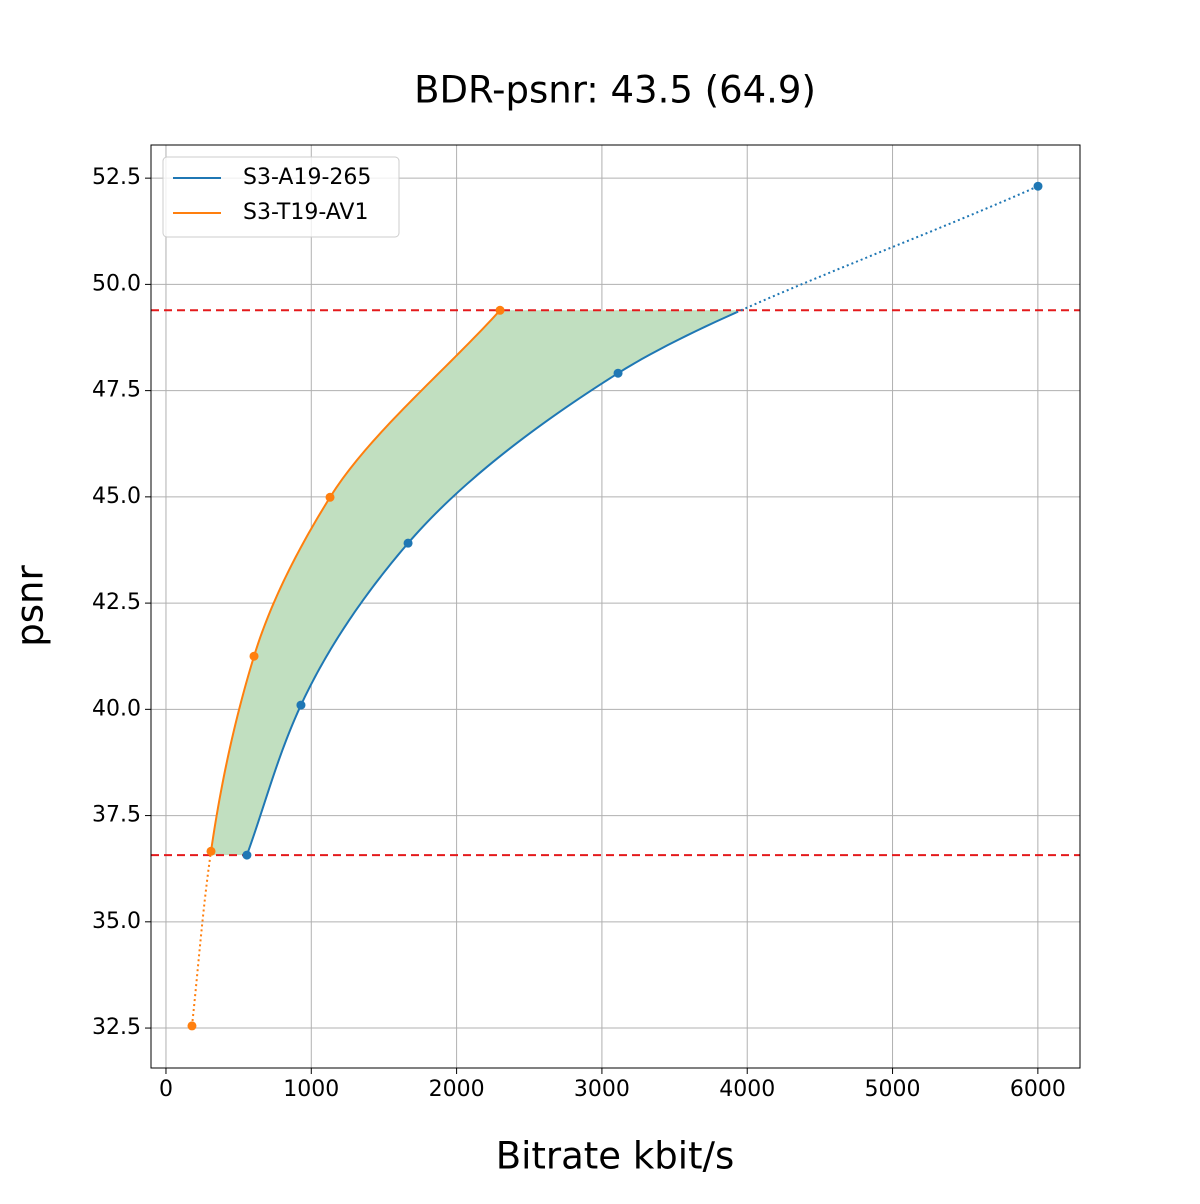 The height and width of the screenshot is (1204, 1200). Describe the element at coordinates (166, 1089) in the screenshot. I see `x-tick-label: 0` at that location.